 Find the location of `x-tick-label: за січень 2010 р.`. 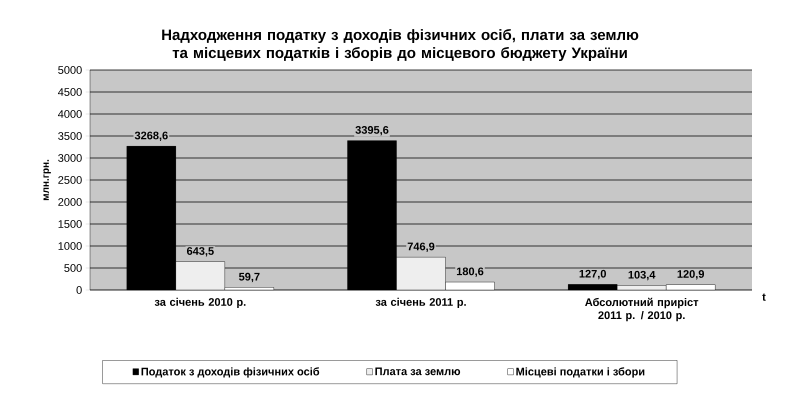

x-tick-label: за січень 2010 р. is located at coordinates (200, 303).